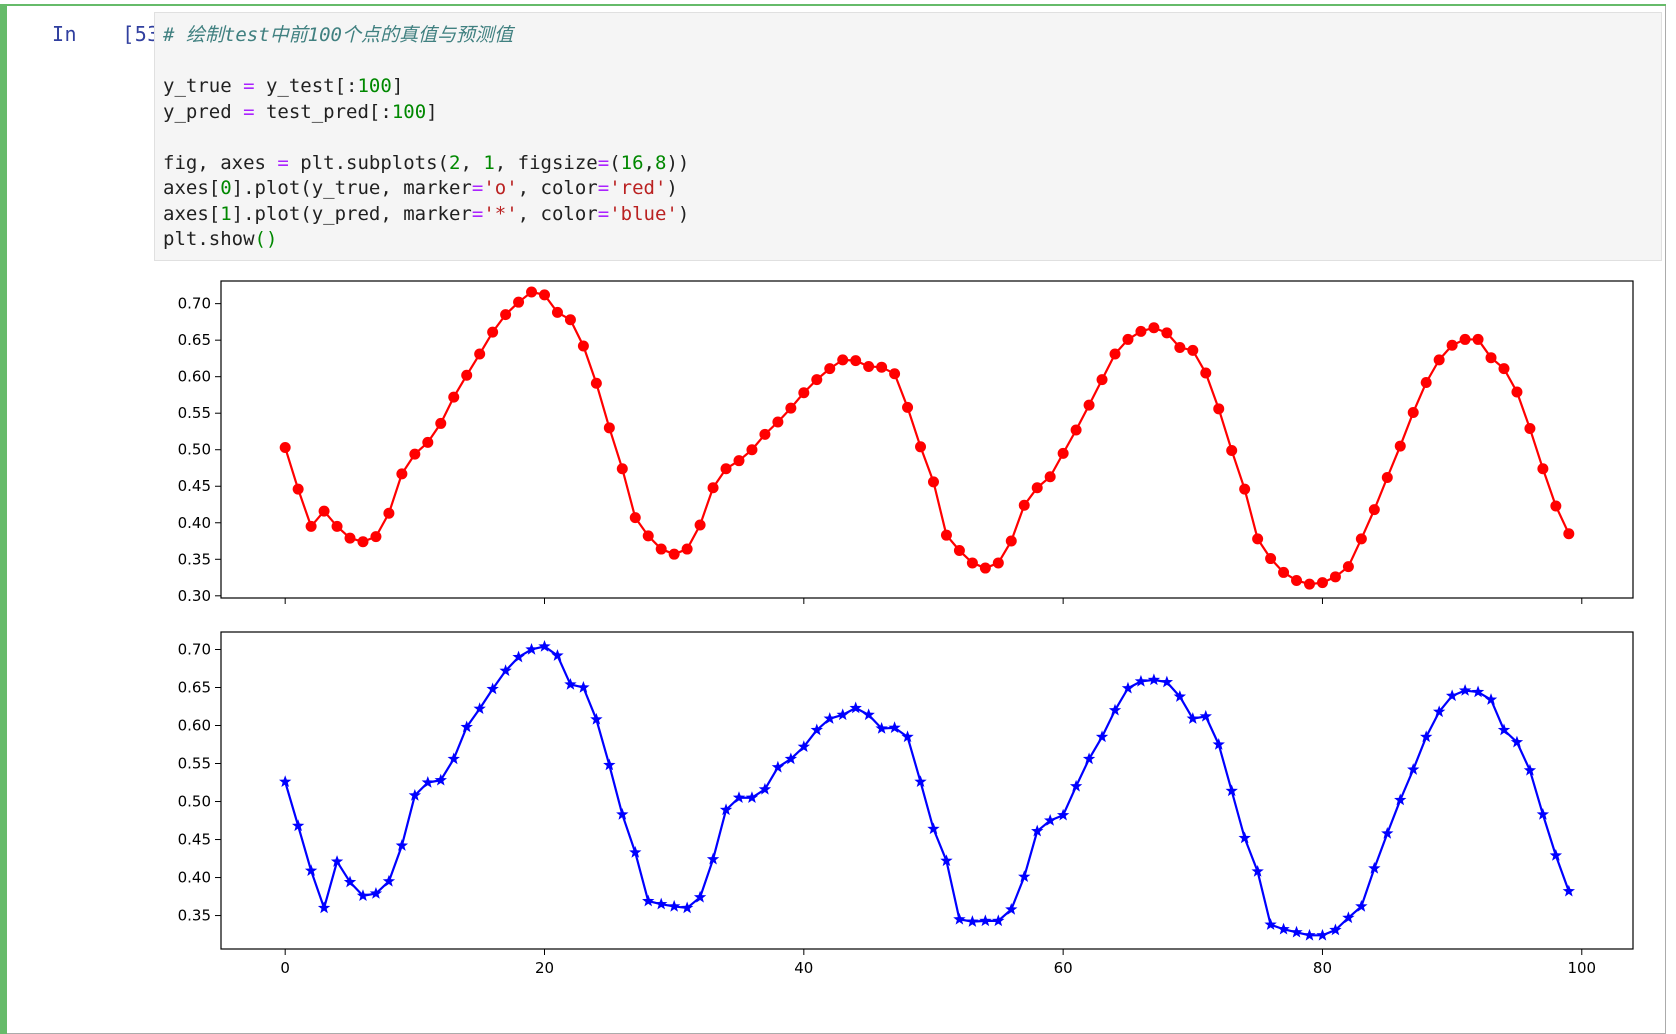 The width and height of the screenshot is (1676, 1034). Describe the element at coordinates (557, 188) in the screenshot. I see `code-token: , color` at that location.